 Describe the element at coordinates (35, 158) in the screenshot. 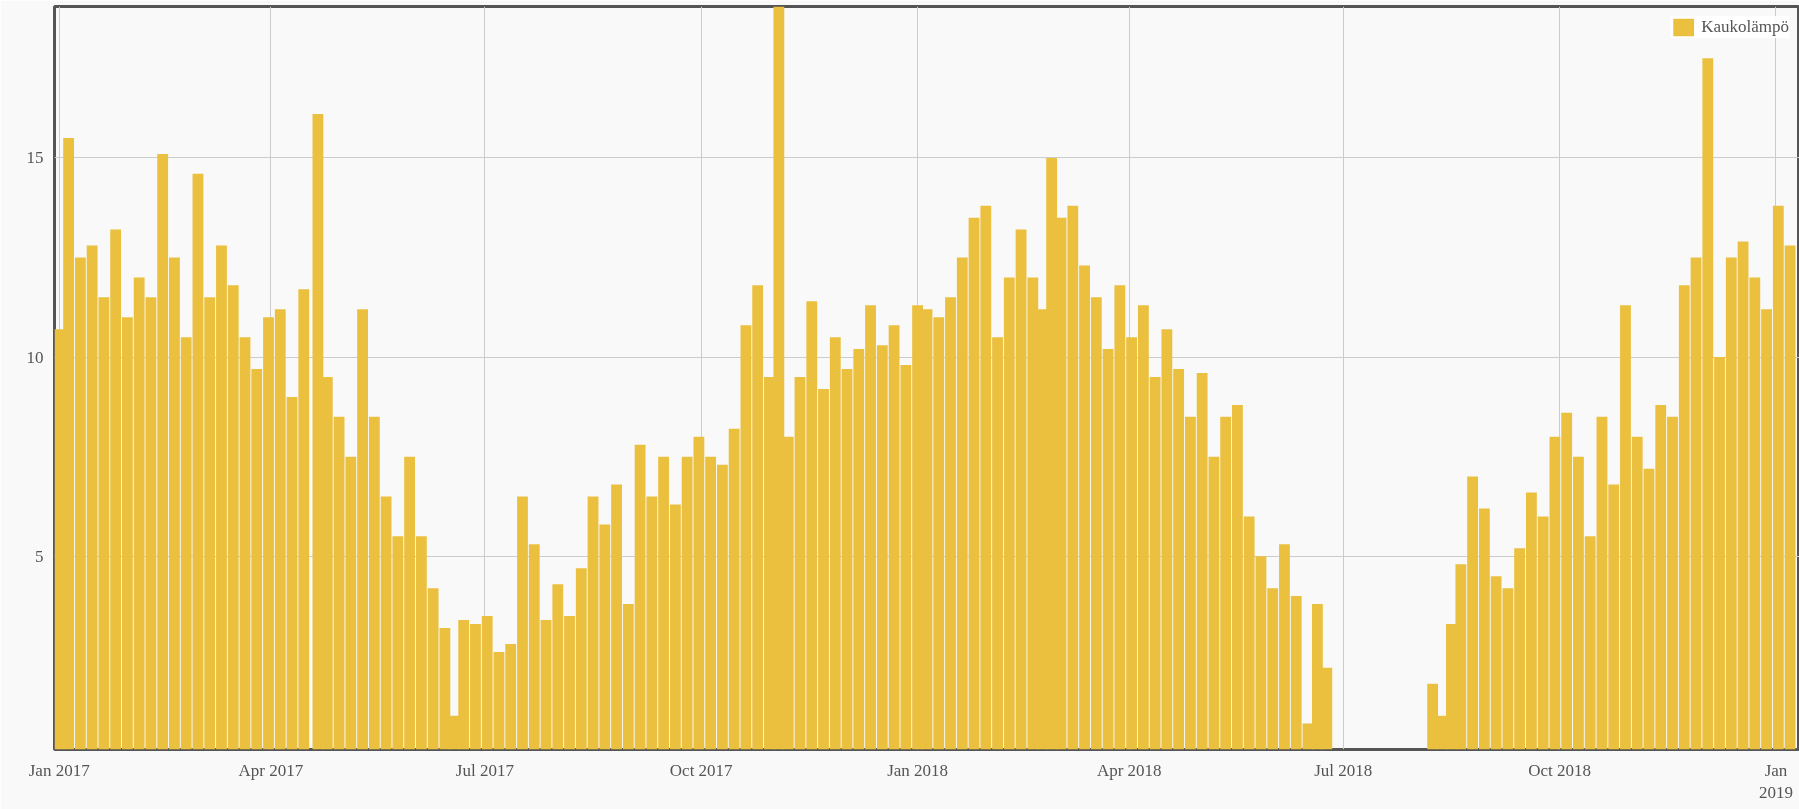

I see `y-tick-label: 15` at that location.